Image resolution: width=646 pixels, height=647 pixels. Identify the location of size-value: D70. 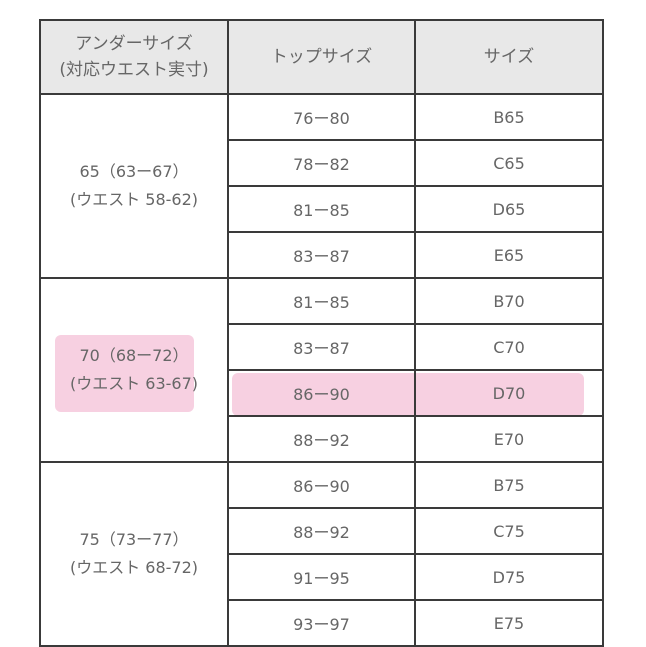
(509, 393).